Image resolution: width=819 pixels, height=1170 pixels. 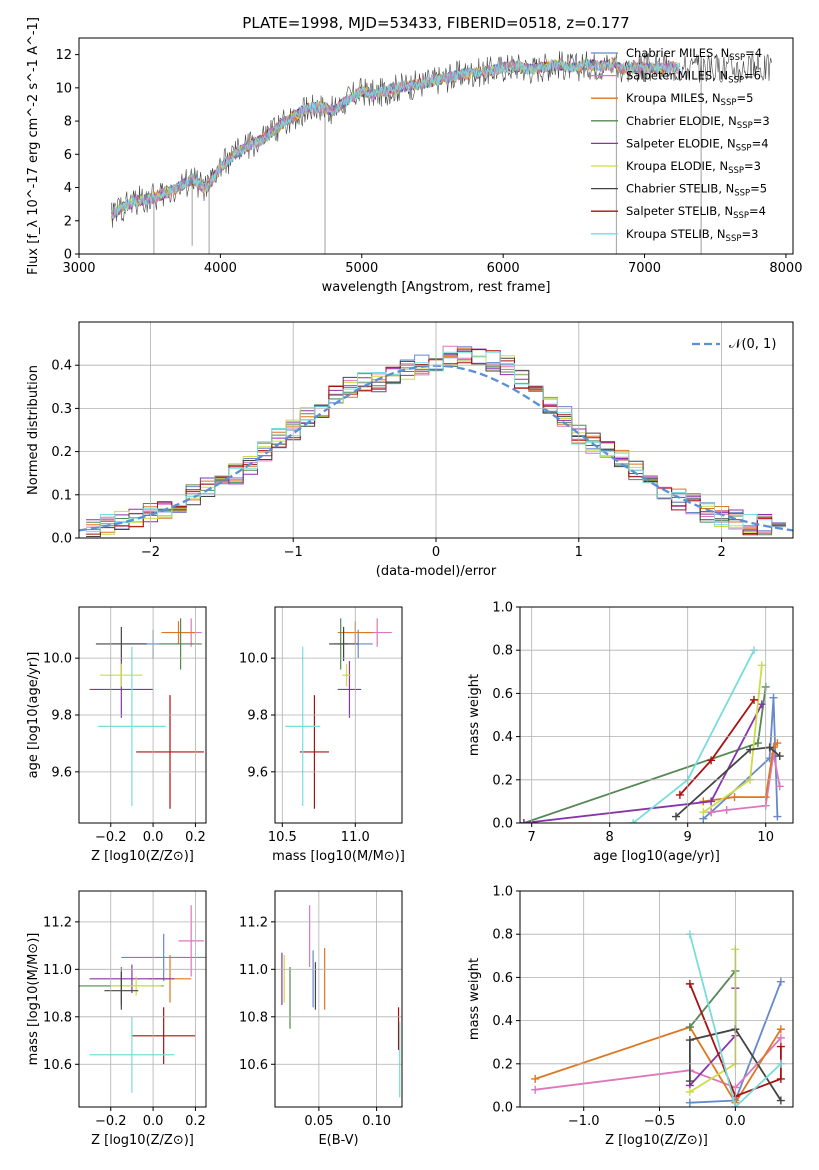 What do you see at coordinates (253, 1065) in the screenshot?
I see `y-tick-label: 10.6` at bounding box center [253, 1065].